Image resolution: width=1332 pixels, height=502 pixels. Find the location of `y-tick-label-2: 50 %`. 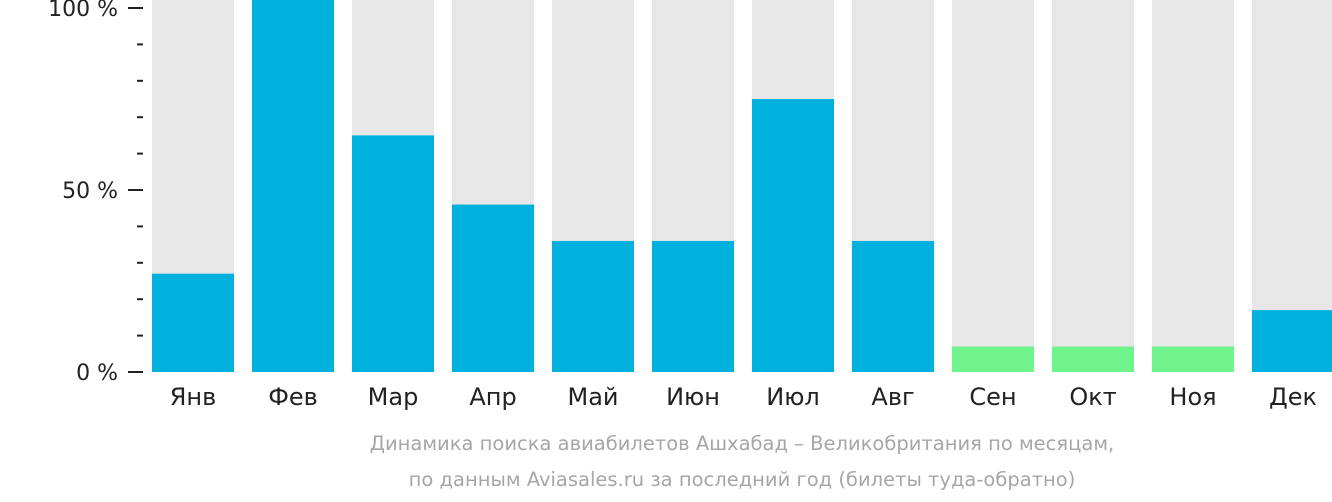

y-tick-label-2: 50 % is located at coordinates (90, 191).